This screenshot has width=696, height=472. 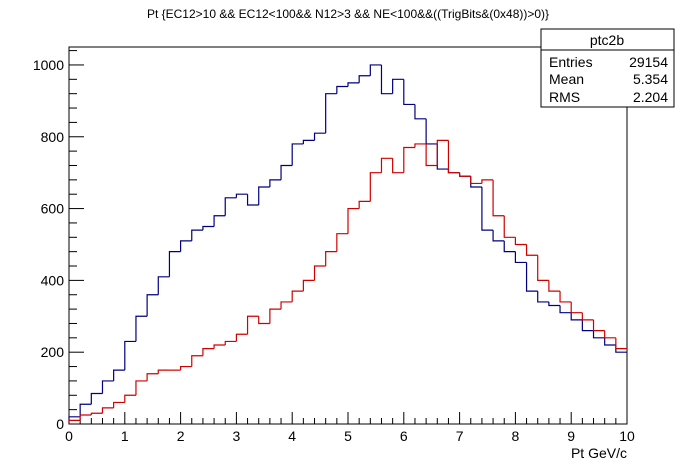 I want to click on x-tick-label: 5, so click(x=348, y=436).